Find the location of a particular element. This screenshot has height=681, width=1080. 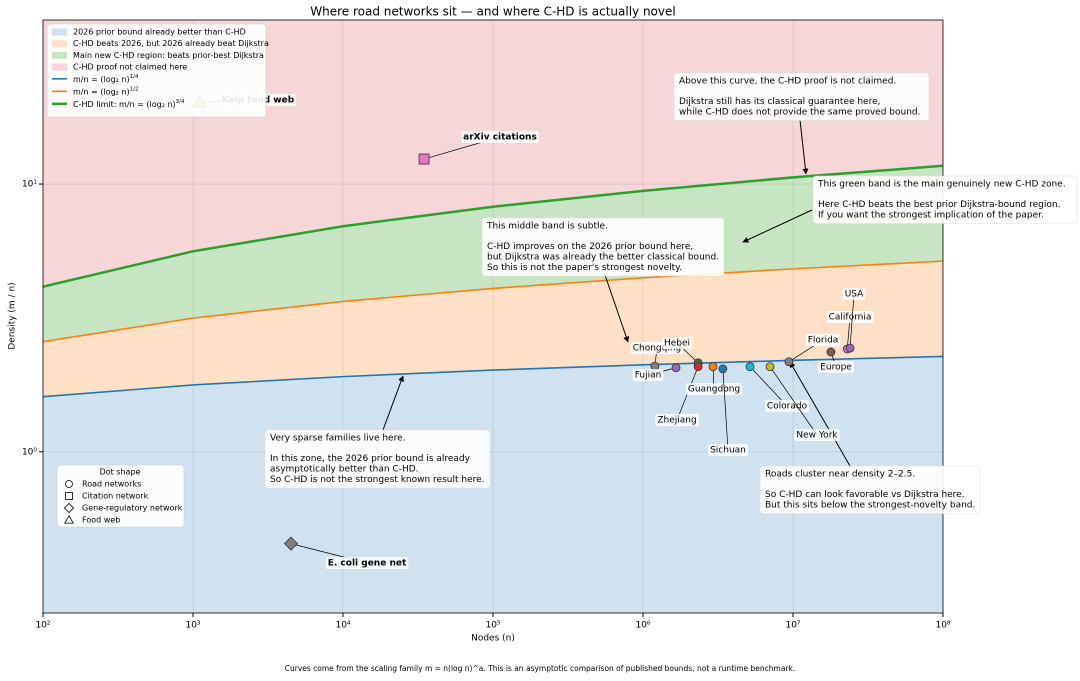

legend-label-base: C-HD limit: m/n = (log₂ n) is located at coordinates (124, 103).